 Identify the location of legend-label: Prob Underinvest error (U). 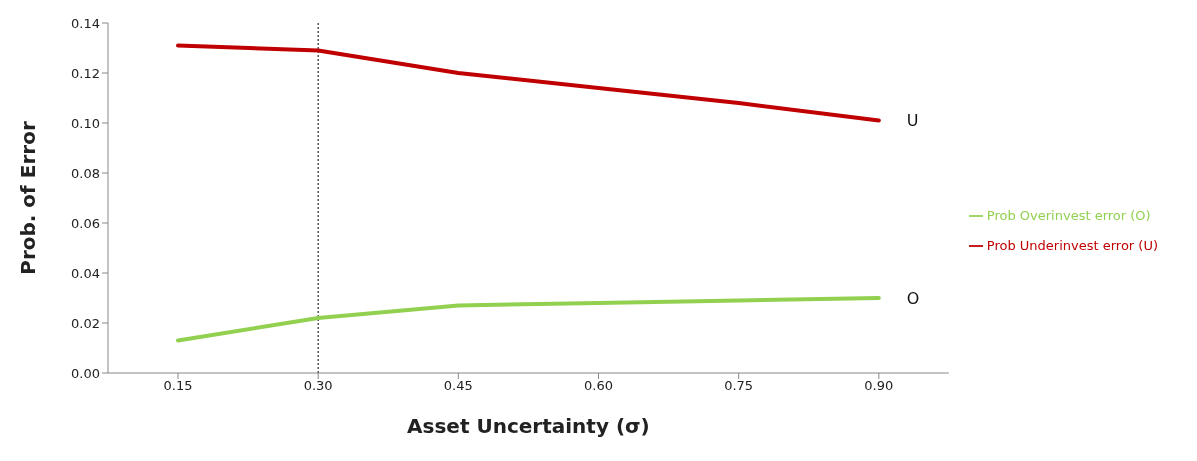
(1072, 245).